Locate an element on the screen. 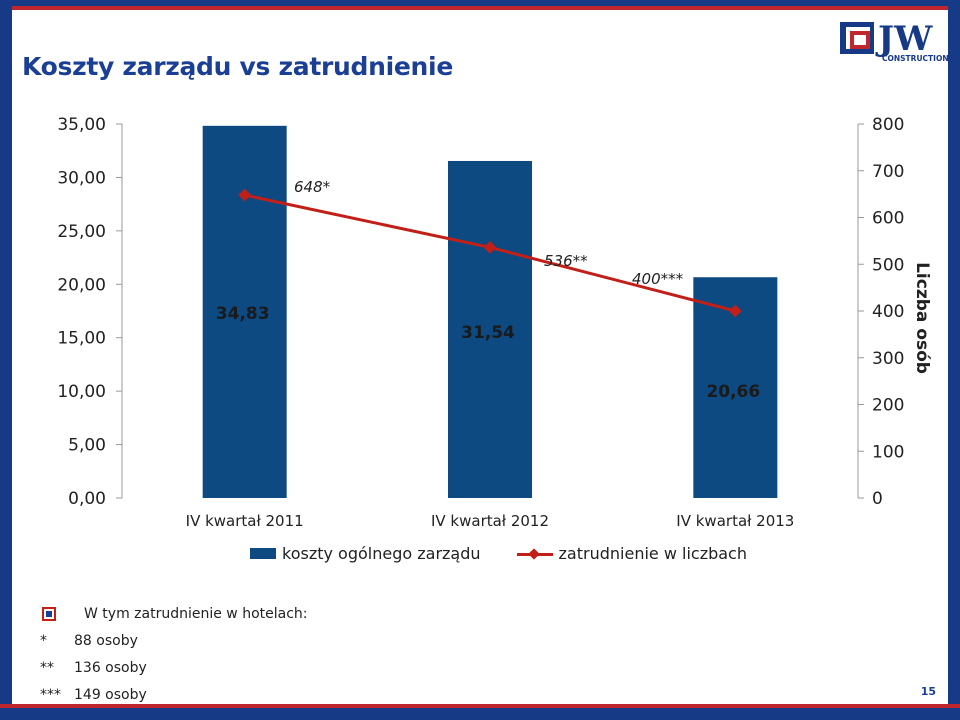  left-tick-label: 5,00 is located at coordinates (87, 446).